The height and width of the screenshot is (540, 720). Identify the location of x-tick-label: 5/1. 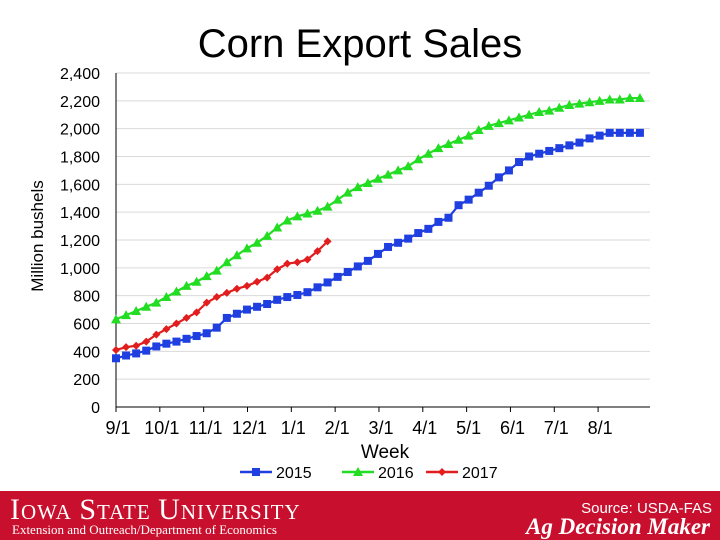
(468, 428).